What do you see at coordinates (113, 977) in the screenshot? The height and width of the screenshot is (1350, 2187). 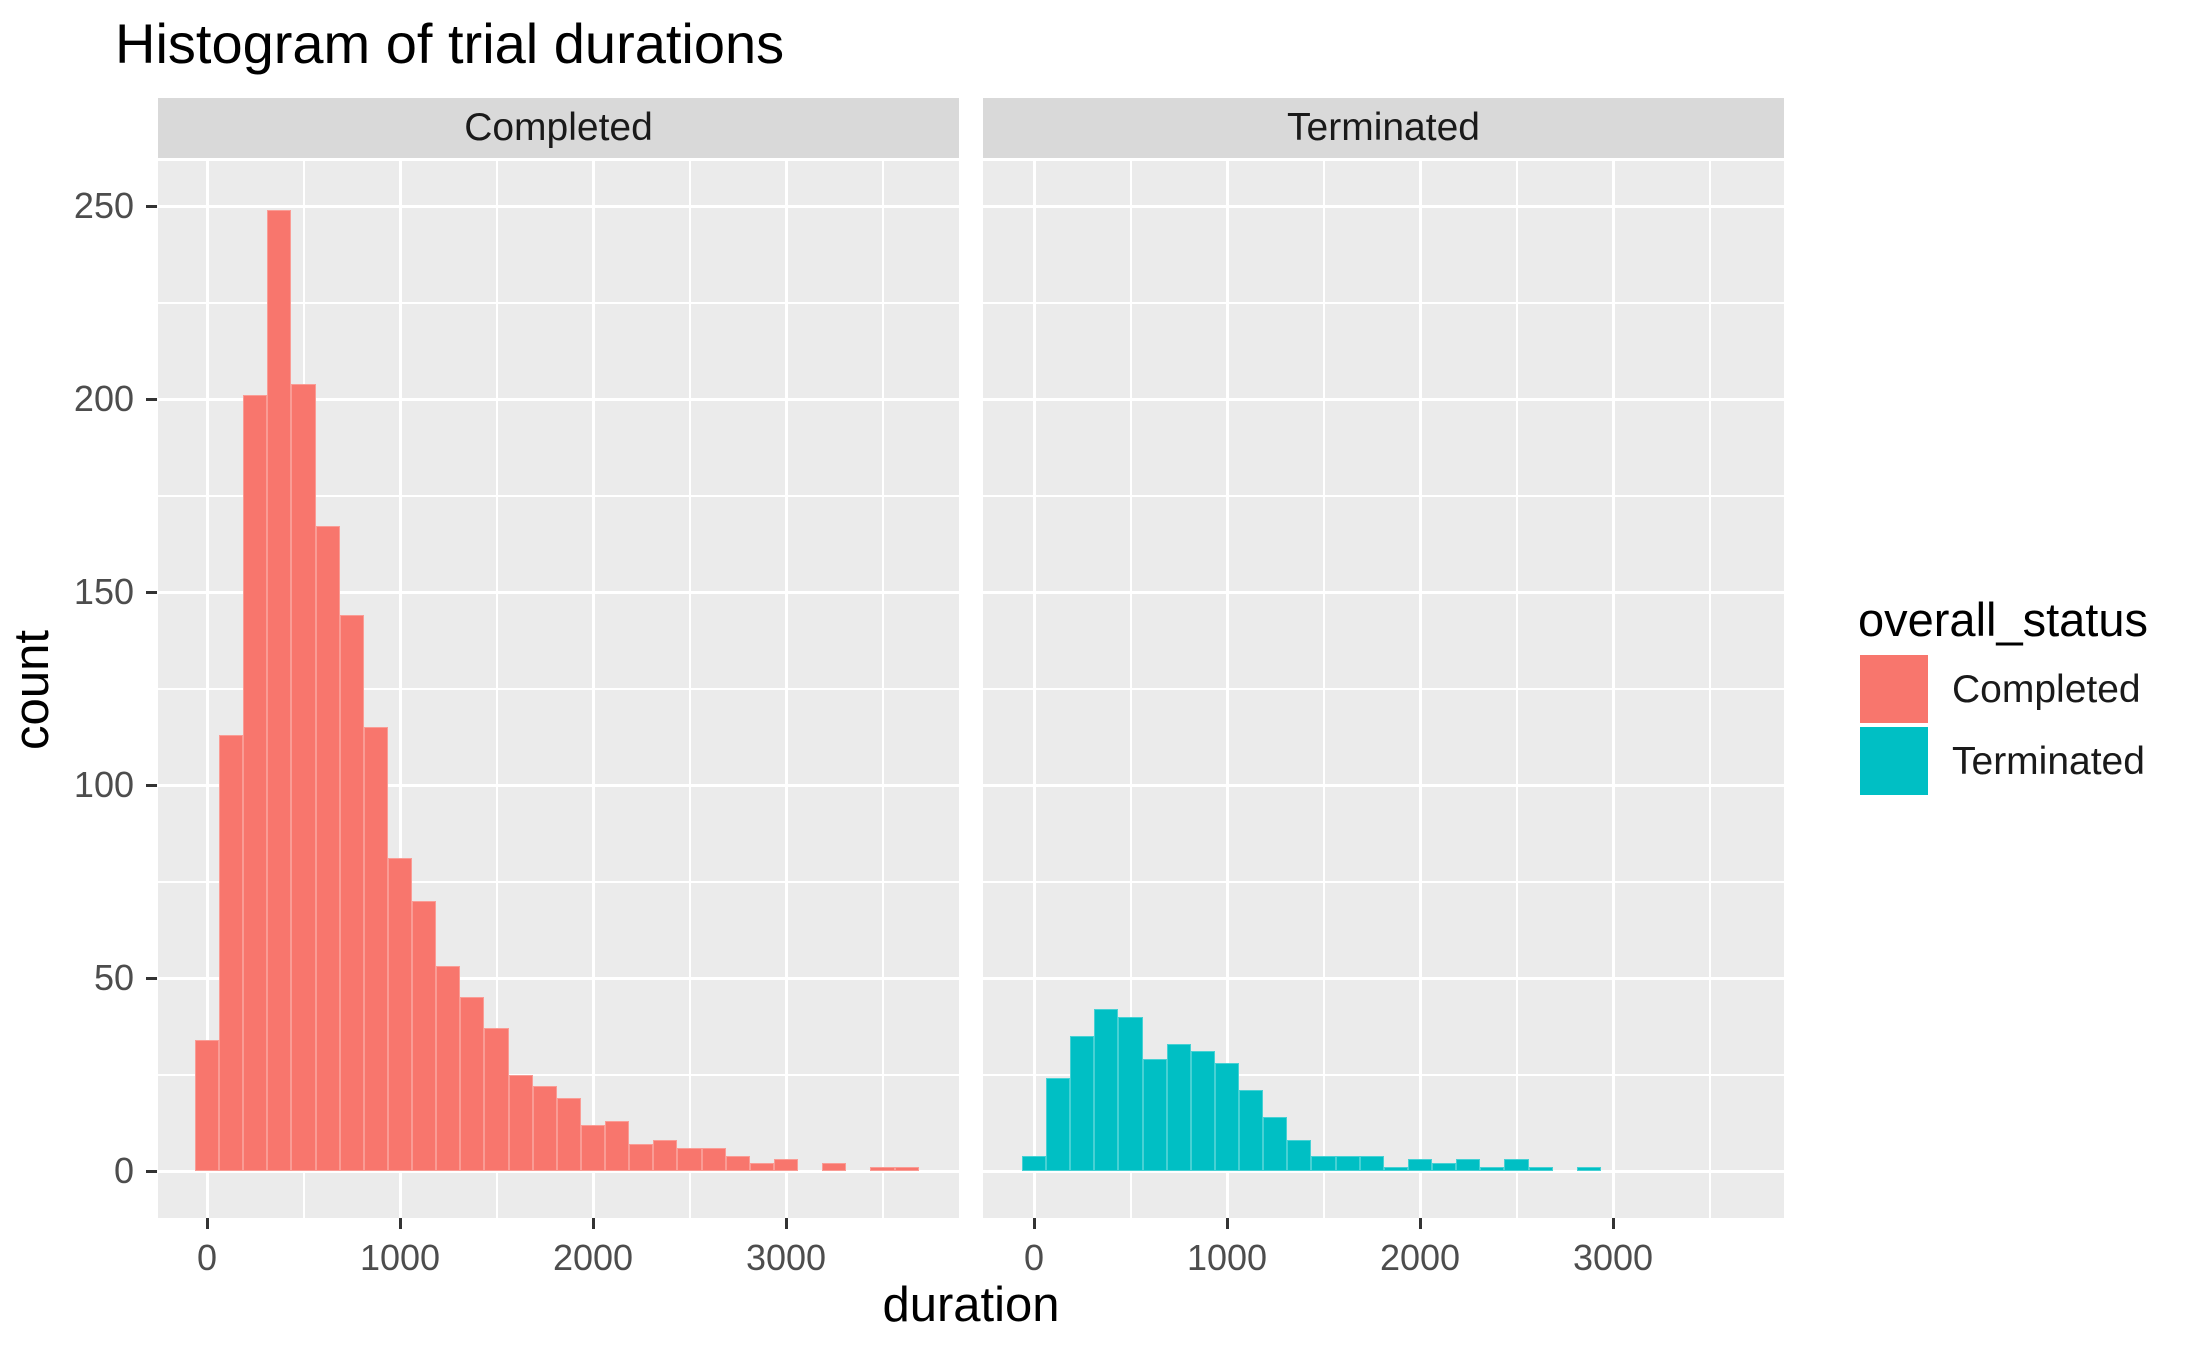 I see `y-tick-label: 50` at bounding box center [113, 977].